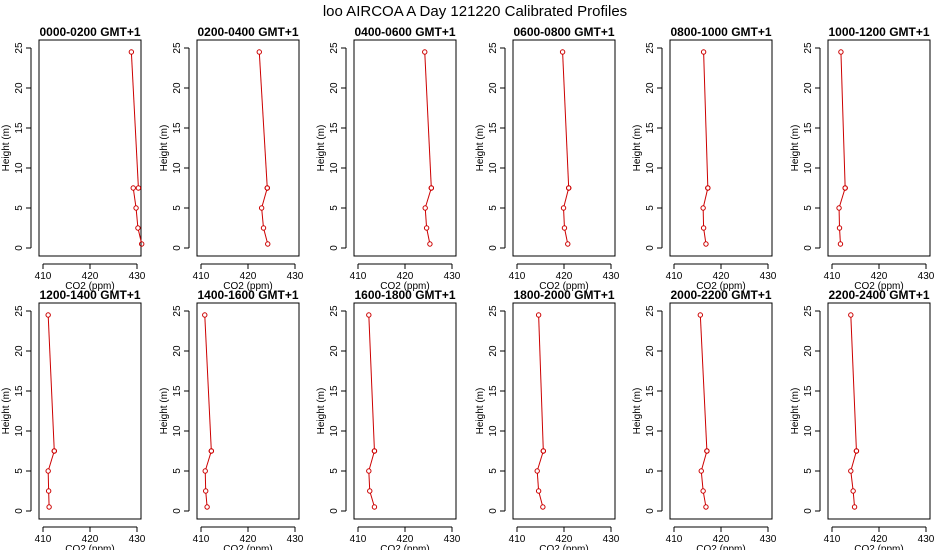 This screenshot has width=950, height=550. Describe the element at coordinates (247, 295) in the screenshot. I see `panel-title: 1400-1600 GMT+1` at that location.